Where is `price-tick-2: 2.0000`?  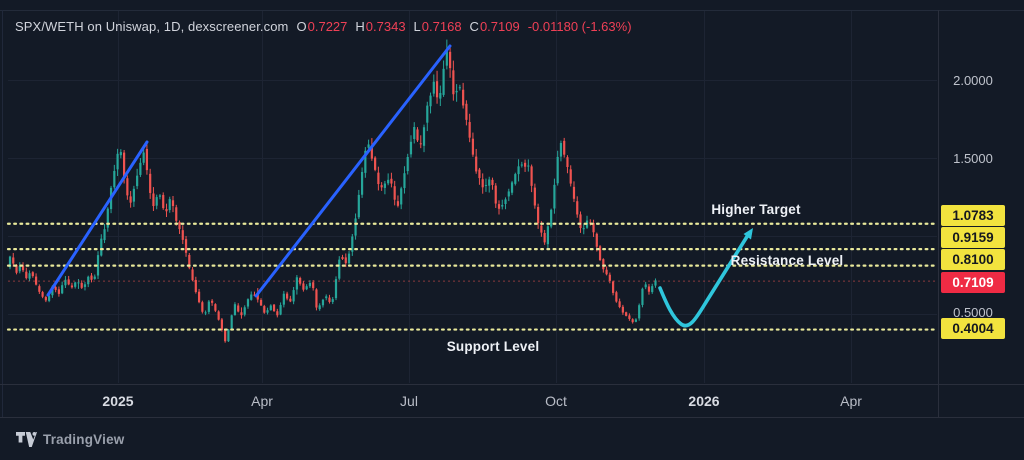
price-tick-2: 2.0000 is located at coordinates (973, 80).